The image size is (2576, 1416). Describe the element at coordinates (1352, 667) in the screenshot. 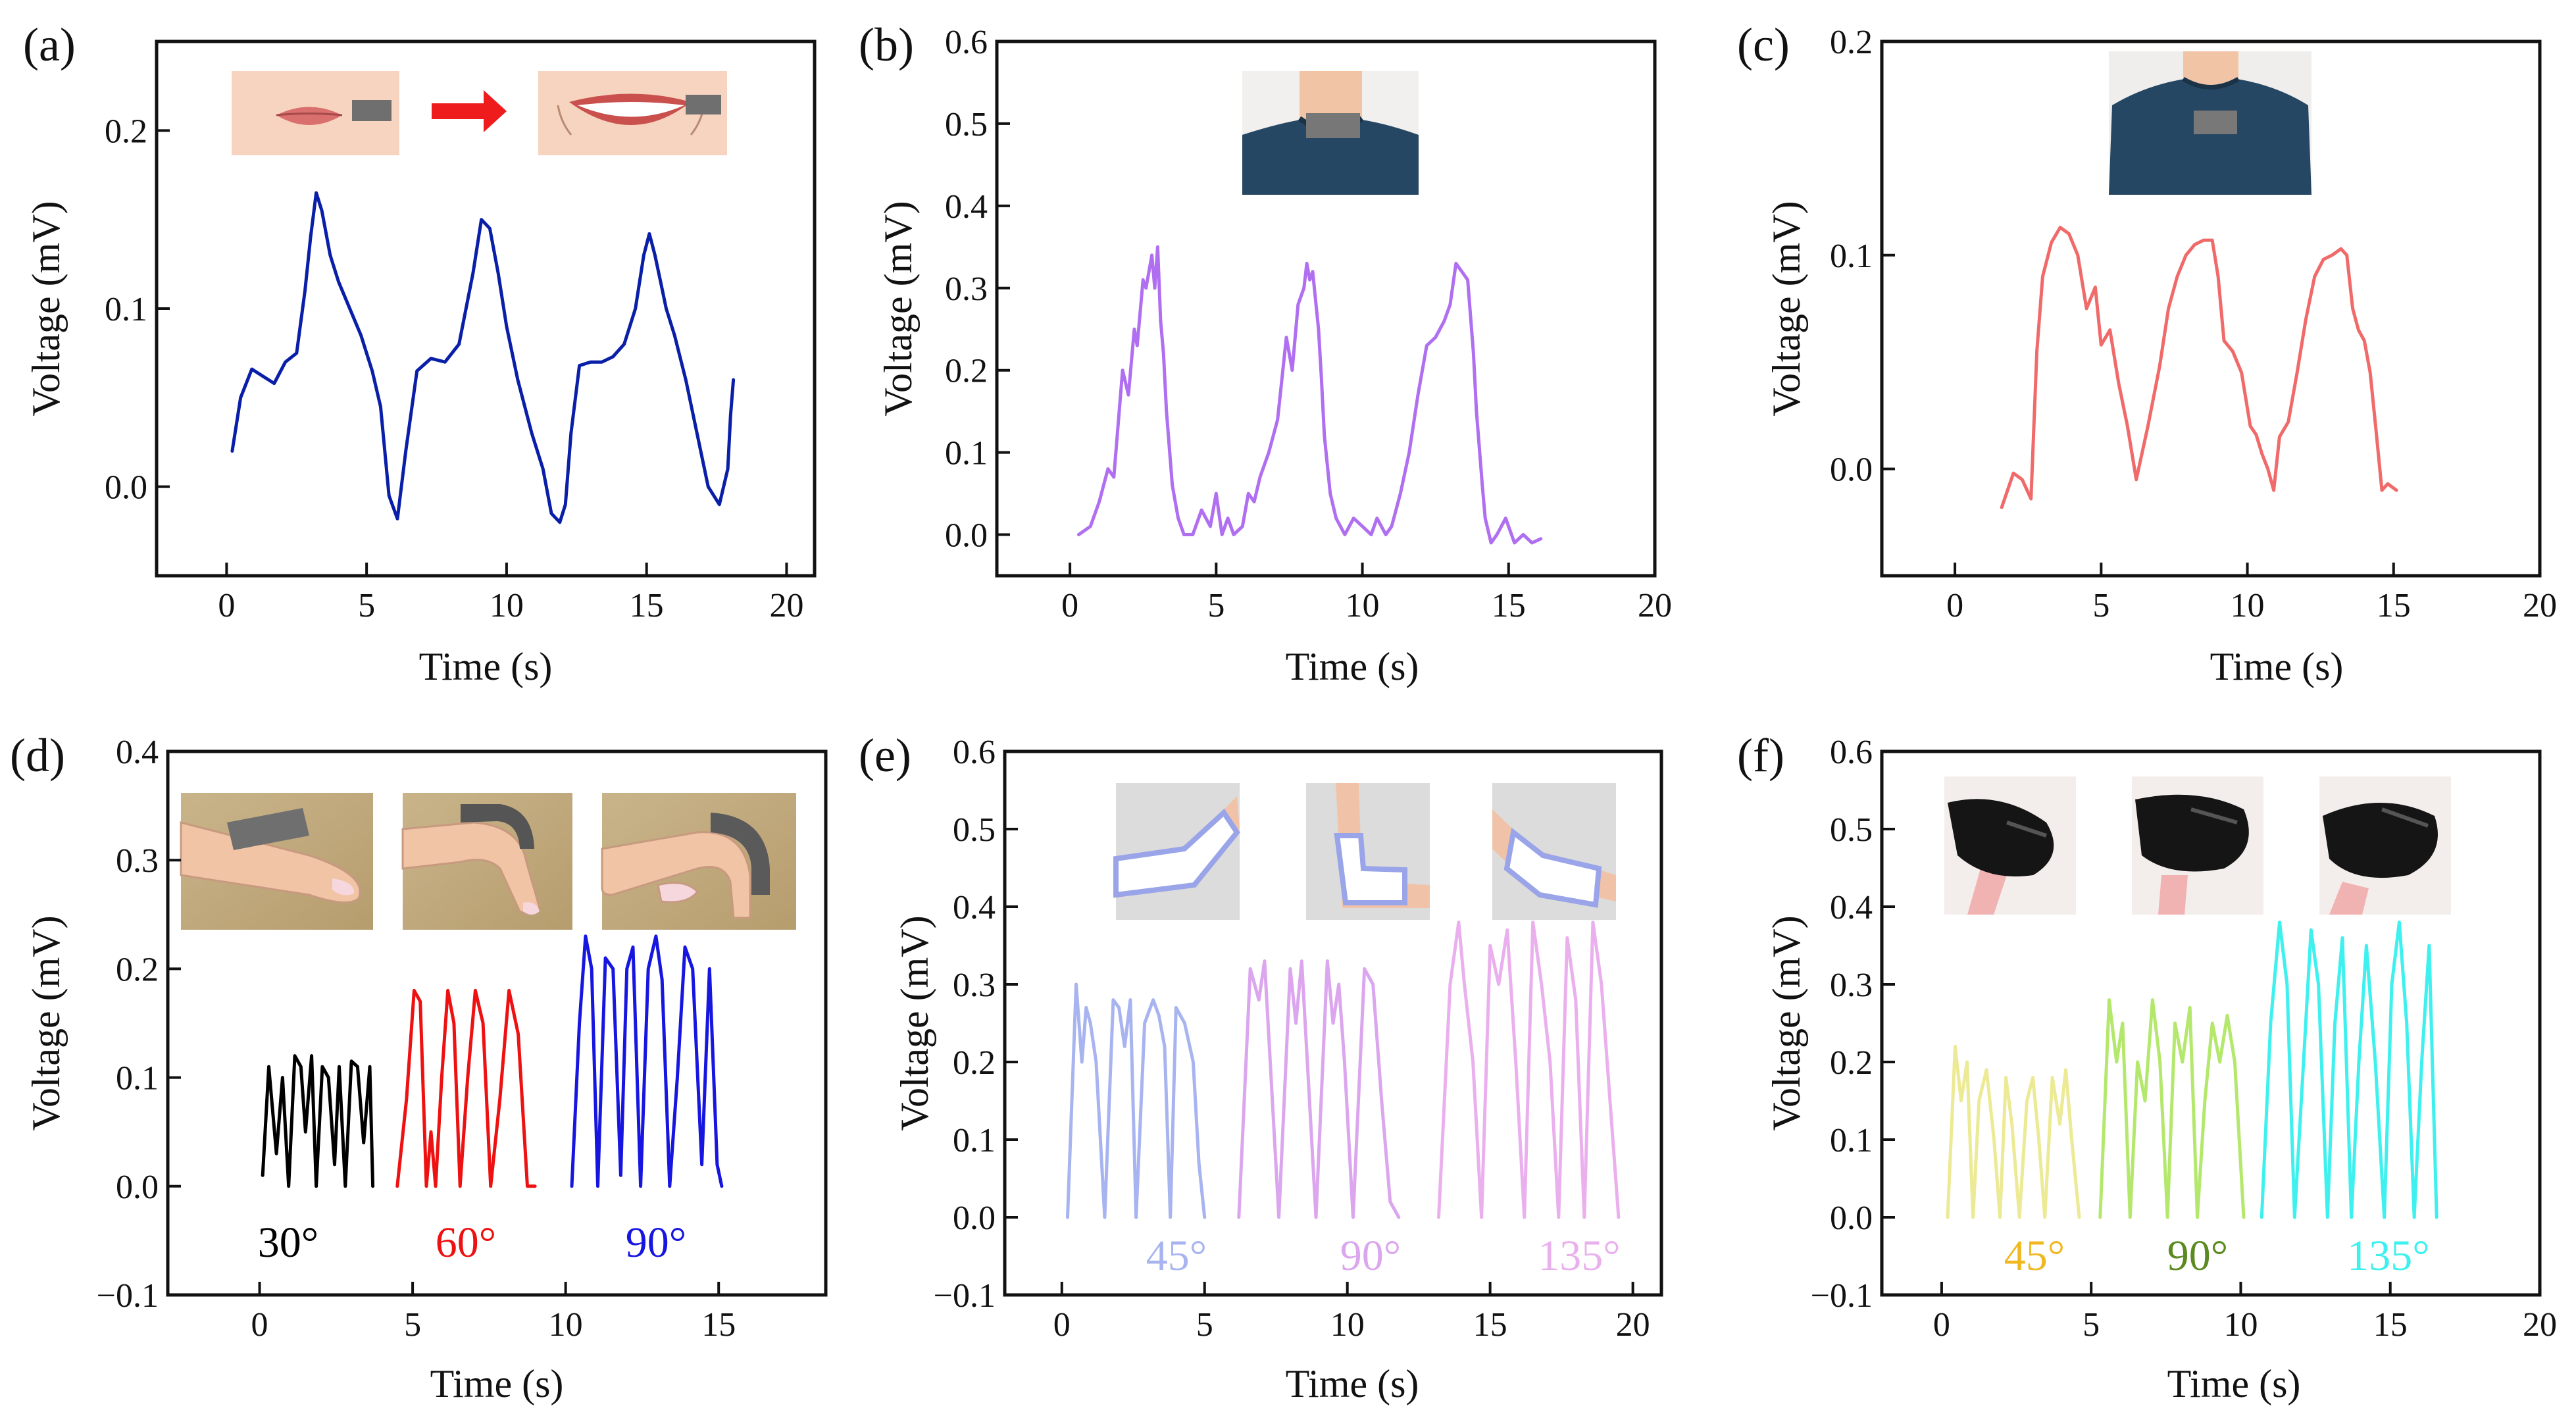

I see `xlabel-b: Time (s)` at that location.